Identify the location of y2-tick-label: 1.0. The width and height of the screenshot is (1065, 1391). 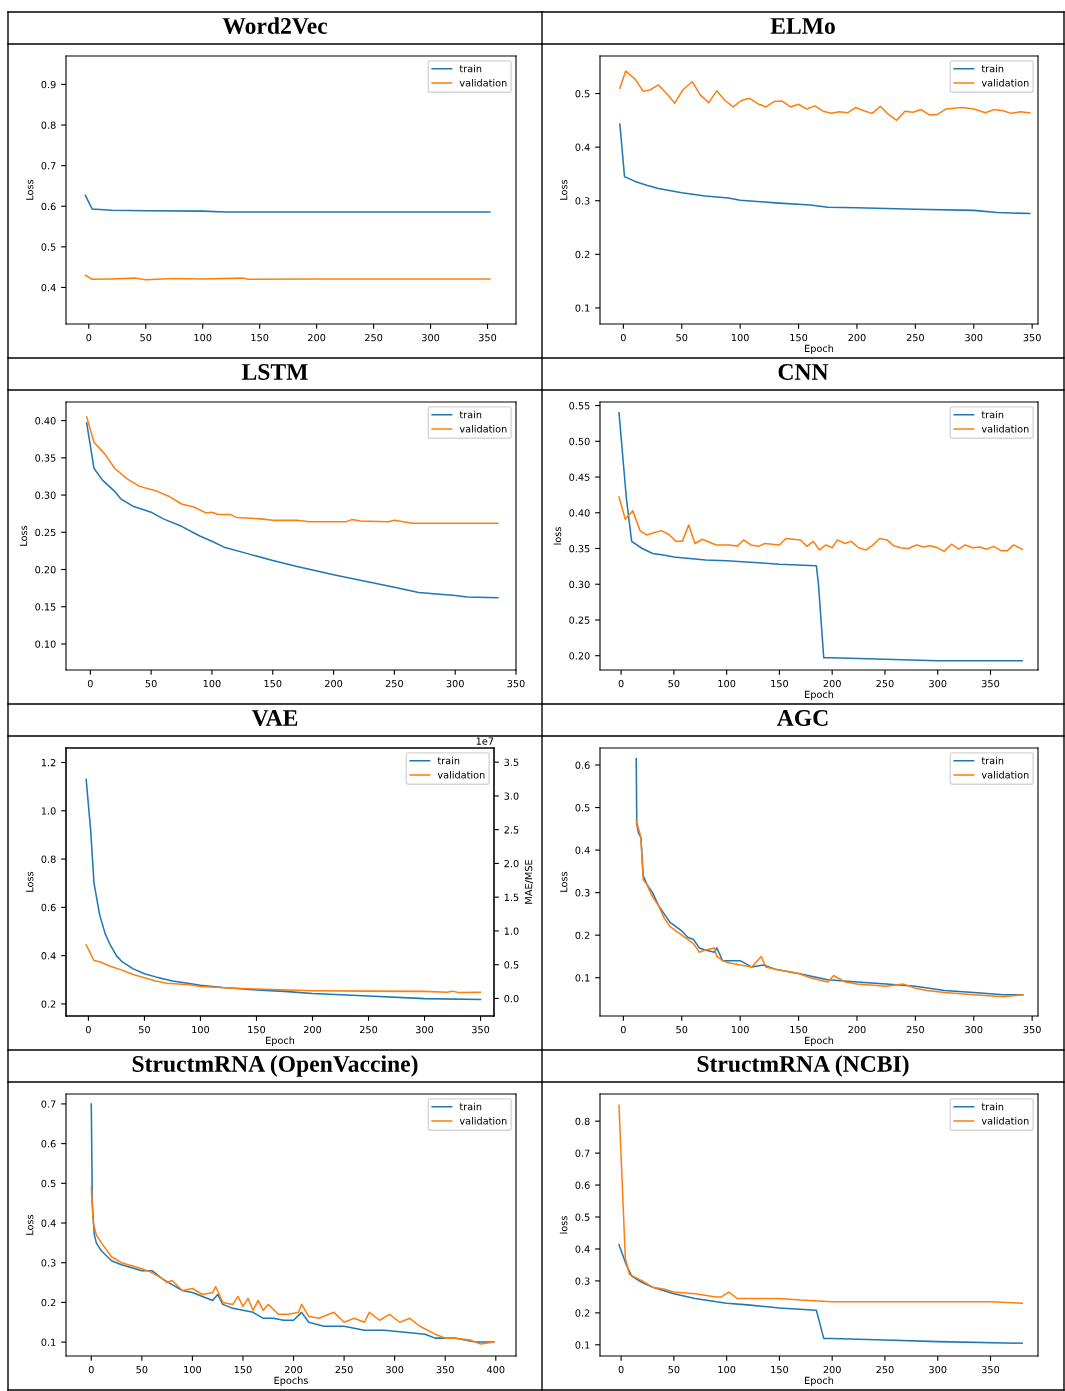
(511, 931).